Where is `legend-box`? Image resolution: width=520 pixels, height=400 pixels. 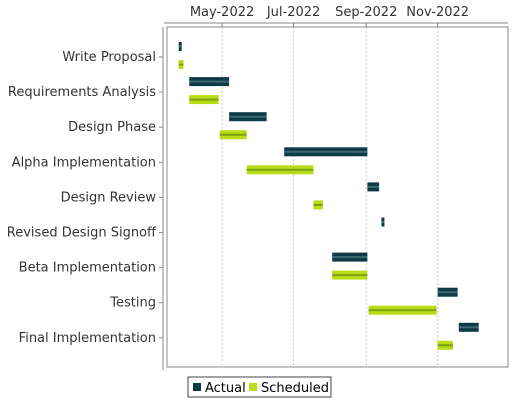
legend-box is located at coordinates (259, 387).